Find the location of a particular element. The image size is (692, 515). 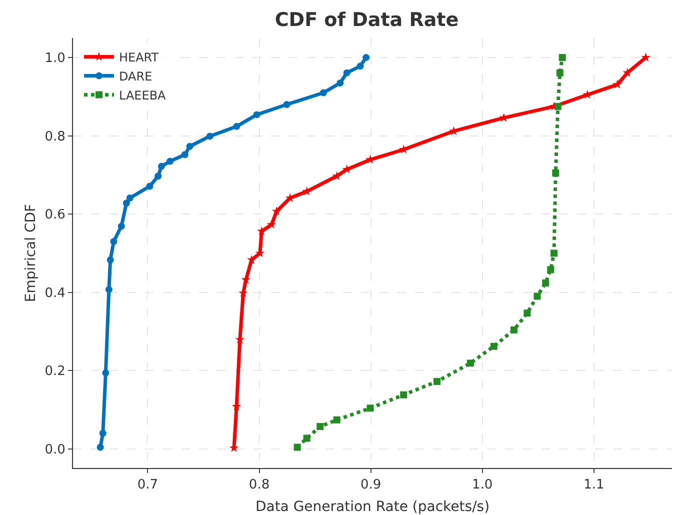

x-tick-label: 1.1 is located at coordinates (594, 485).